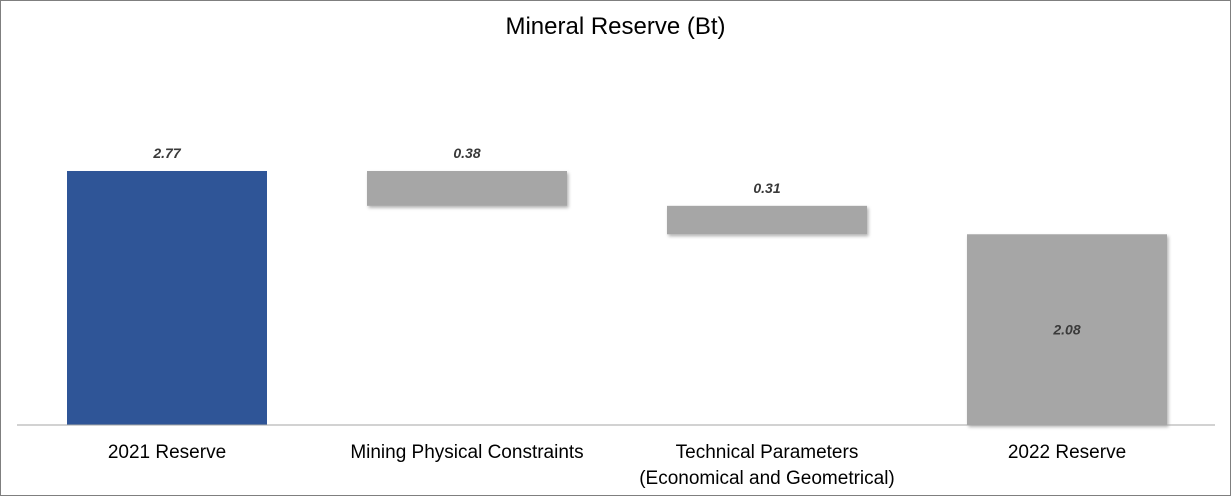 Image resolution: width=1231 pixels, height=496 pixels. Describe the element at coordinates (767, 478) in the screenshot. I see `category-label-3-line-2: (Economical and Geometrical)` at that location.